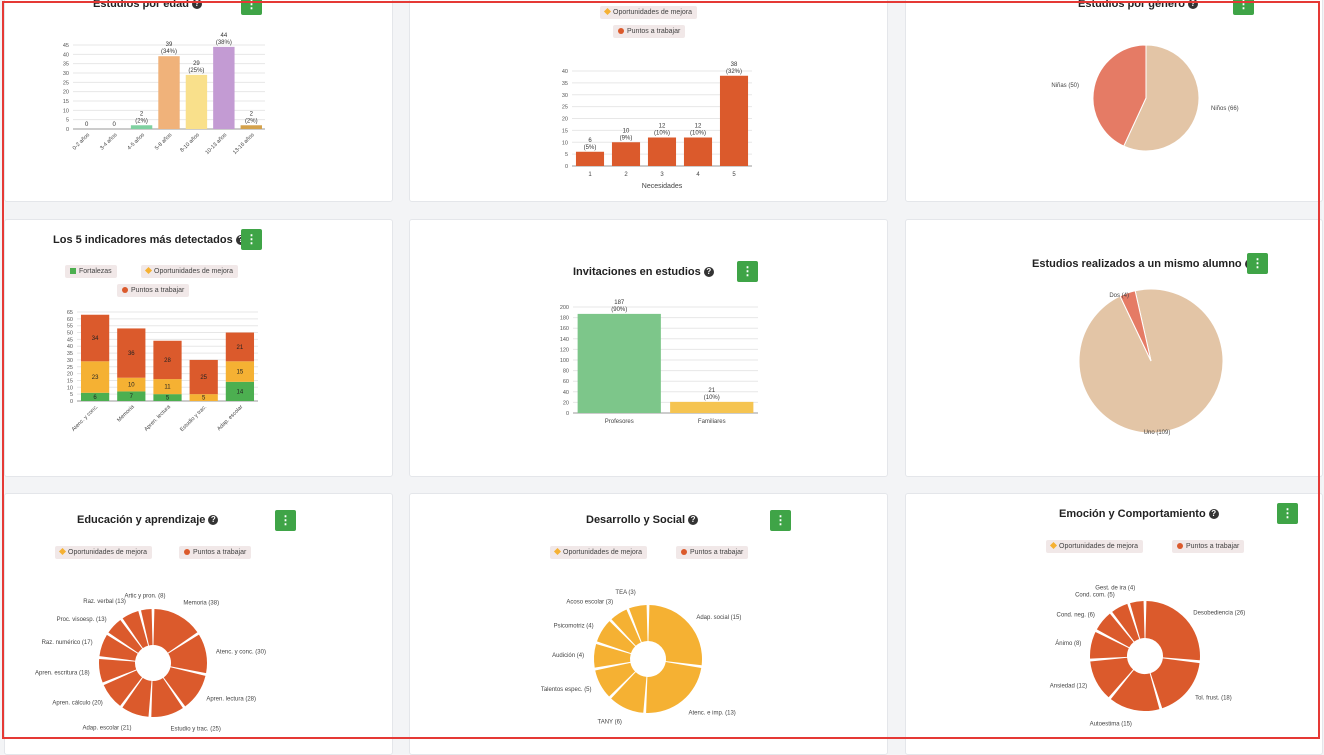 This screenshot has height=755, width=1324. Describe the element at coordinates (1225, 109) in the screenshot. I see `slice-label: Niños (66)` at that location.